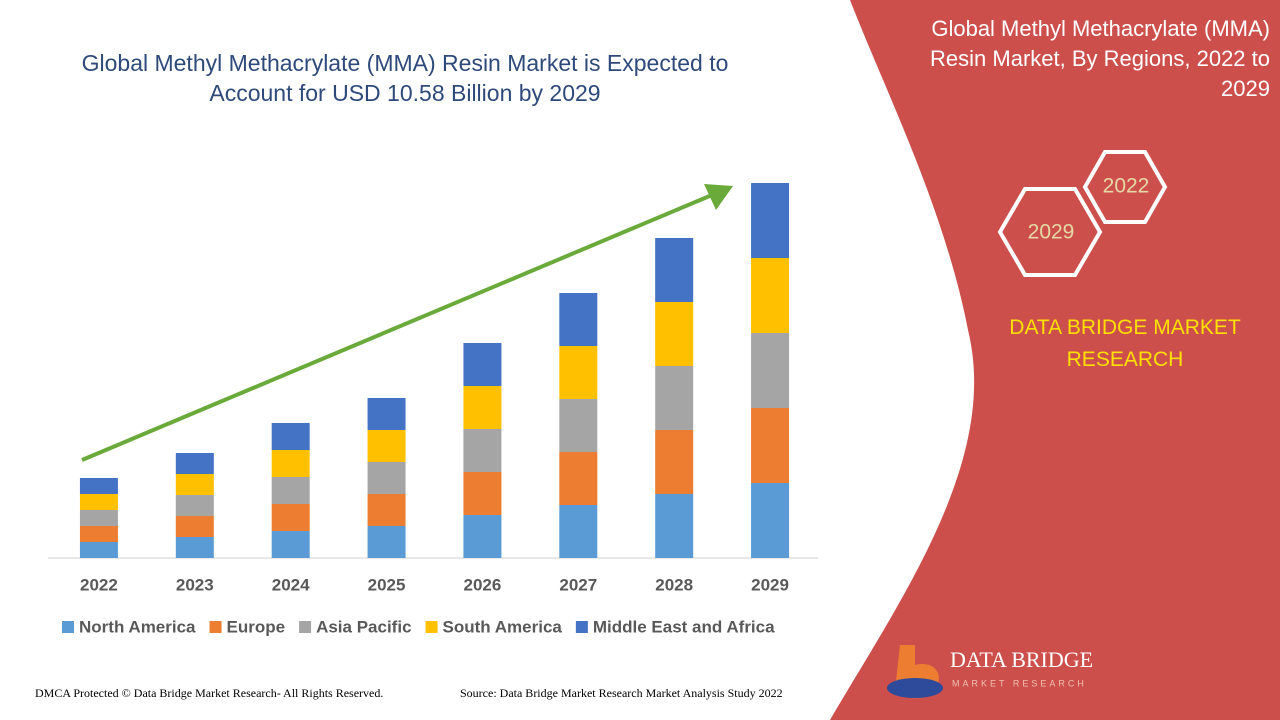 The width and height of the screenshot is (1280, 720). I want to click on hexagon-label: 2029, so click(1051, 232).